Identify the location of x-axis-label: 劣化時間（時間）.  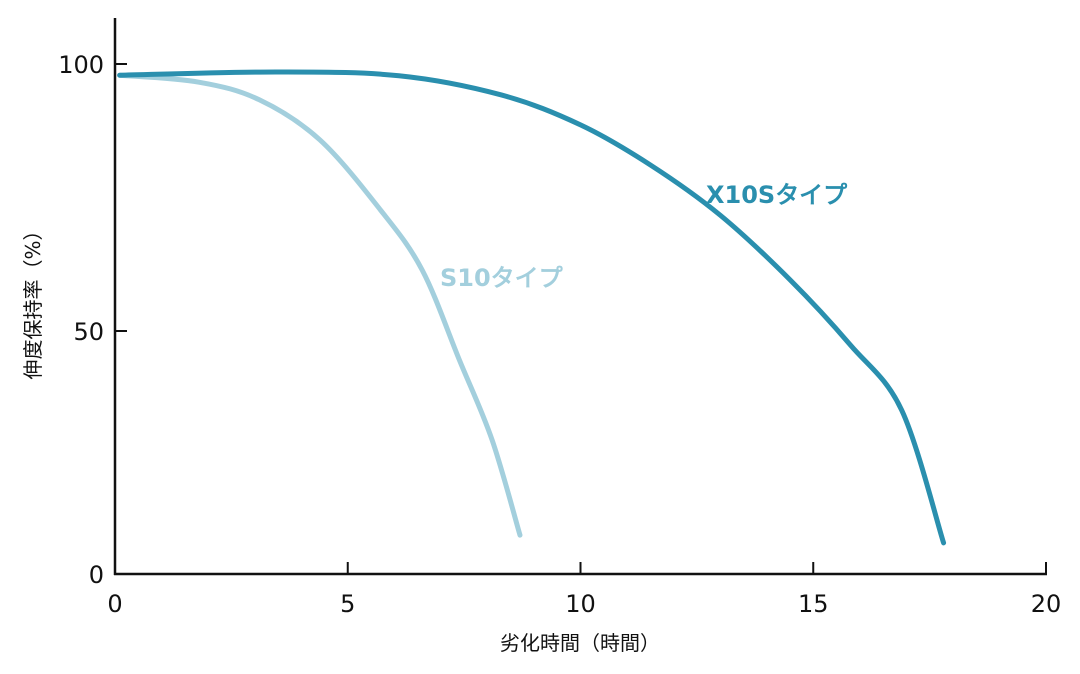
(580, 643).